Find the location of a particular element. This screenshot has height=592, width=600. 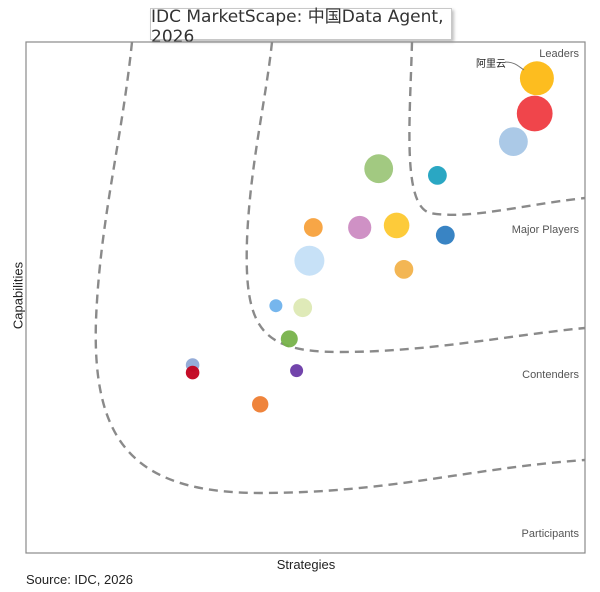

chart-title: IDC MarketScape: 中国Data Agent, 2026 is located at coordinates (301, 27).